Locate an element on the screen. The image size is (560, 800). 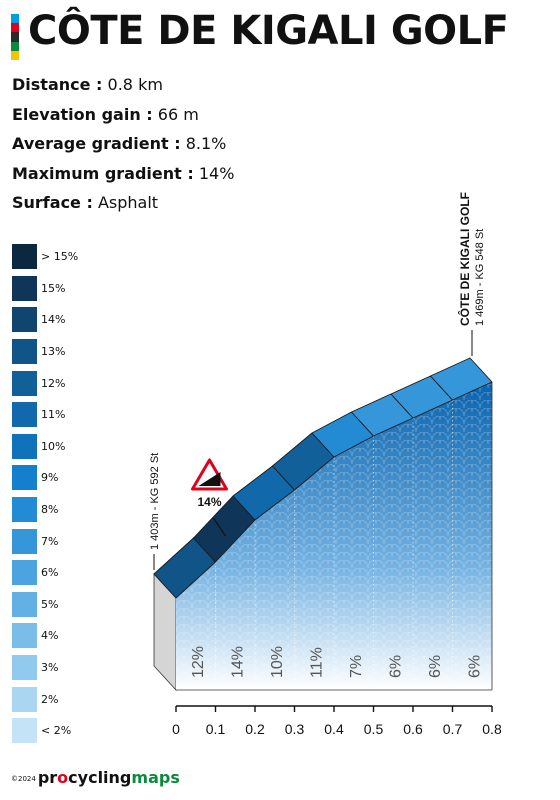
segment-gradient-label: 7% is located at coordinates (356, 666).